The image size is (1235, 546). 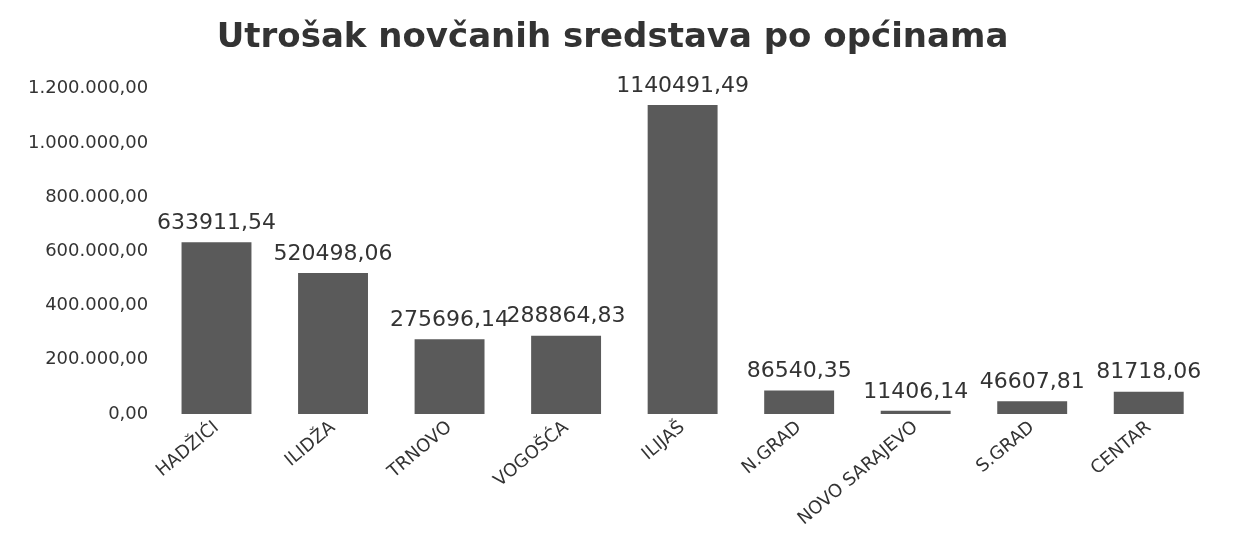 I want to click on y-tick-label: 400.000,00, so click(x=97, y=304).